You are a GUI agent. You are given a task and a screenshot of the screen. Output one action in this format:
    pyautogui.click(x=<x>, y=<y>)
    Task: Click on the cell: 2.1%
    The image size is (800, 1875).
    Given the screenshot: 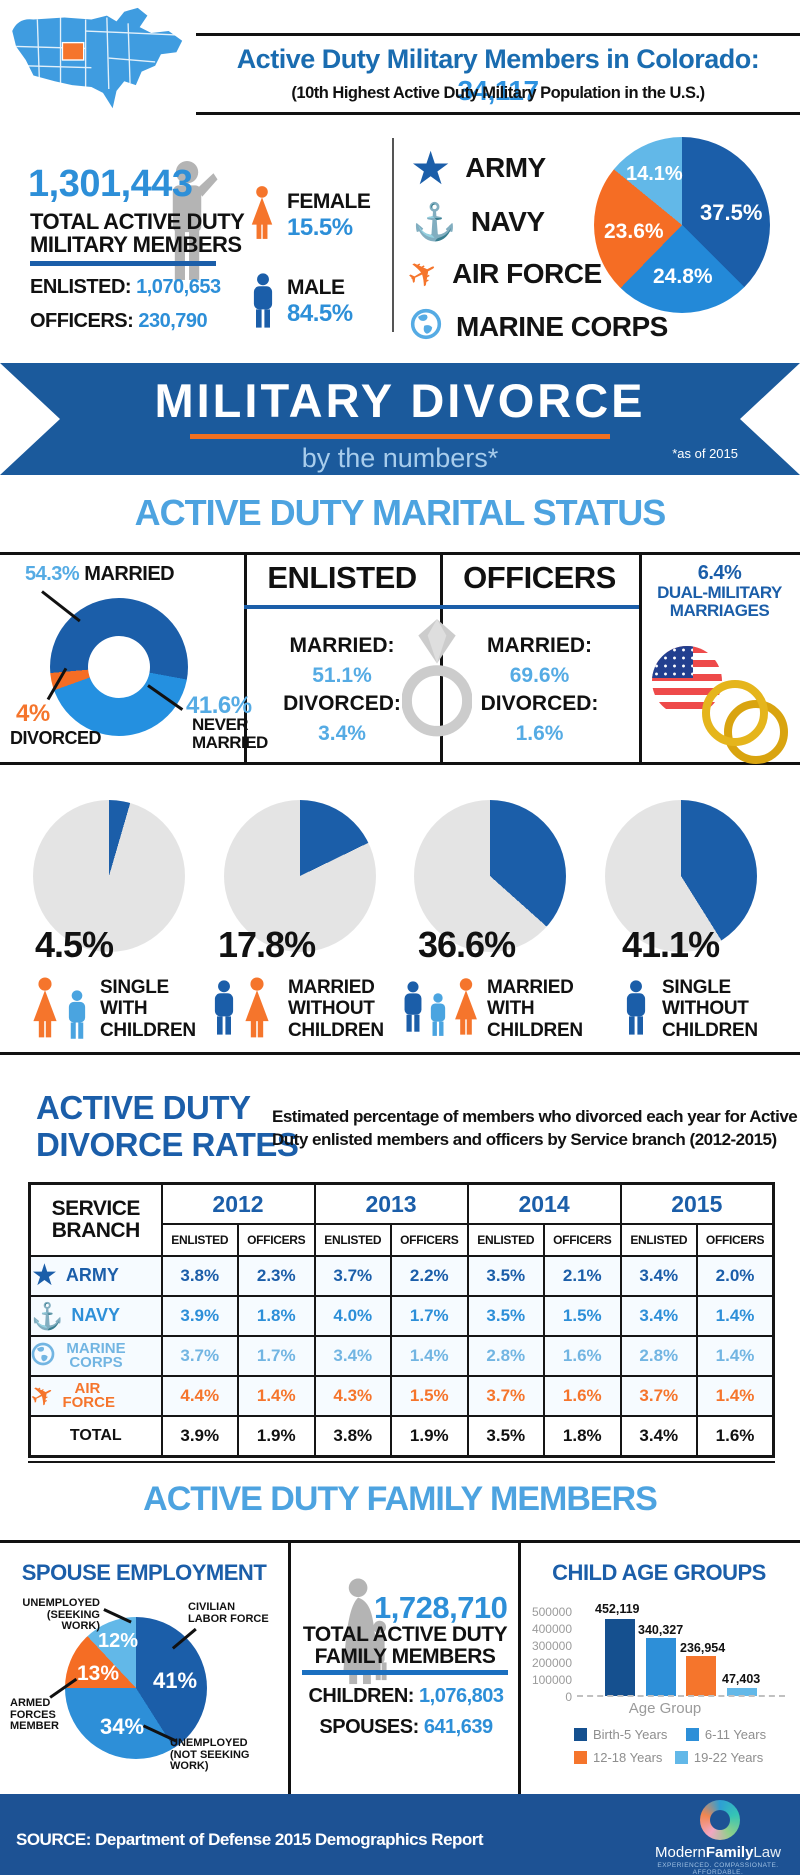 What is the action you would take?
    pyautogui.click(x=582, y=1276)
    